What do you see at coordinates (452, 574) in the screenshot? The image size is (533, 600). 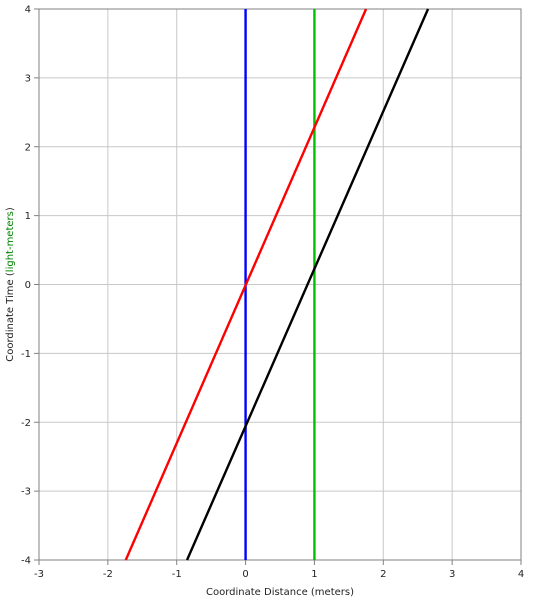 I see `x-tick-label: 3` at bounding box center [452, 574].